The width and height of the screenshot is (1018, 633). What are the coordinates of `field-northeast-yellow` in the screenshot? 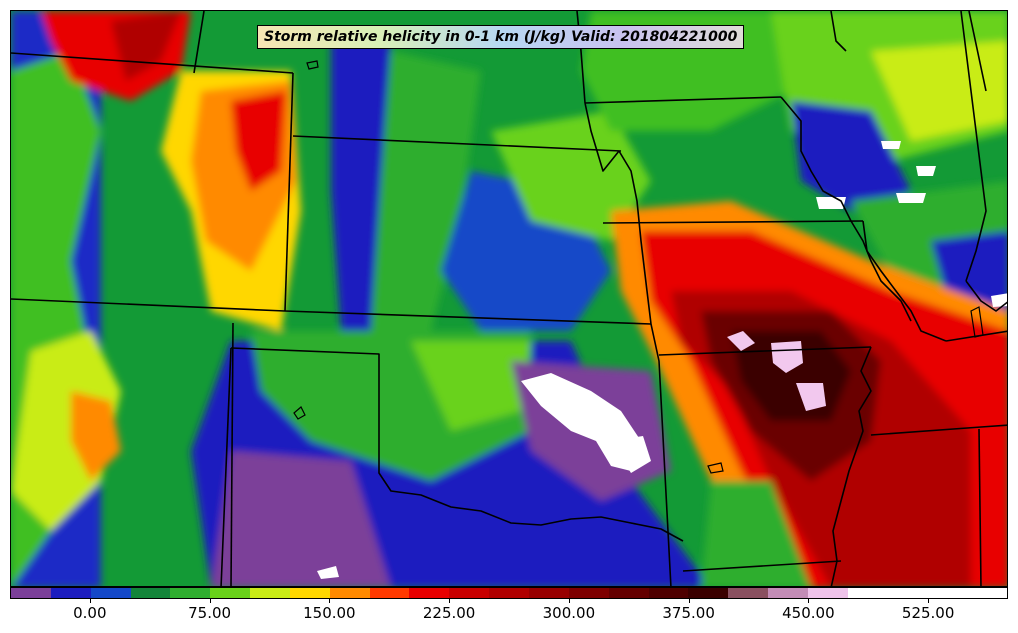 It's located at (939, 91).